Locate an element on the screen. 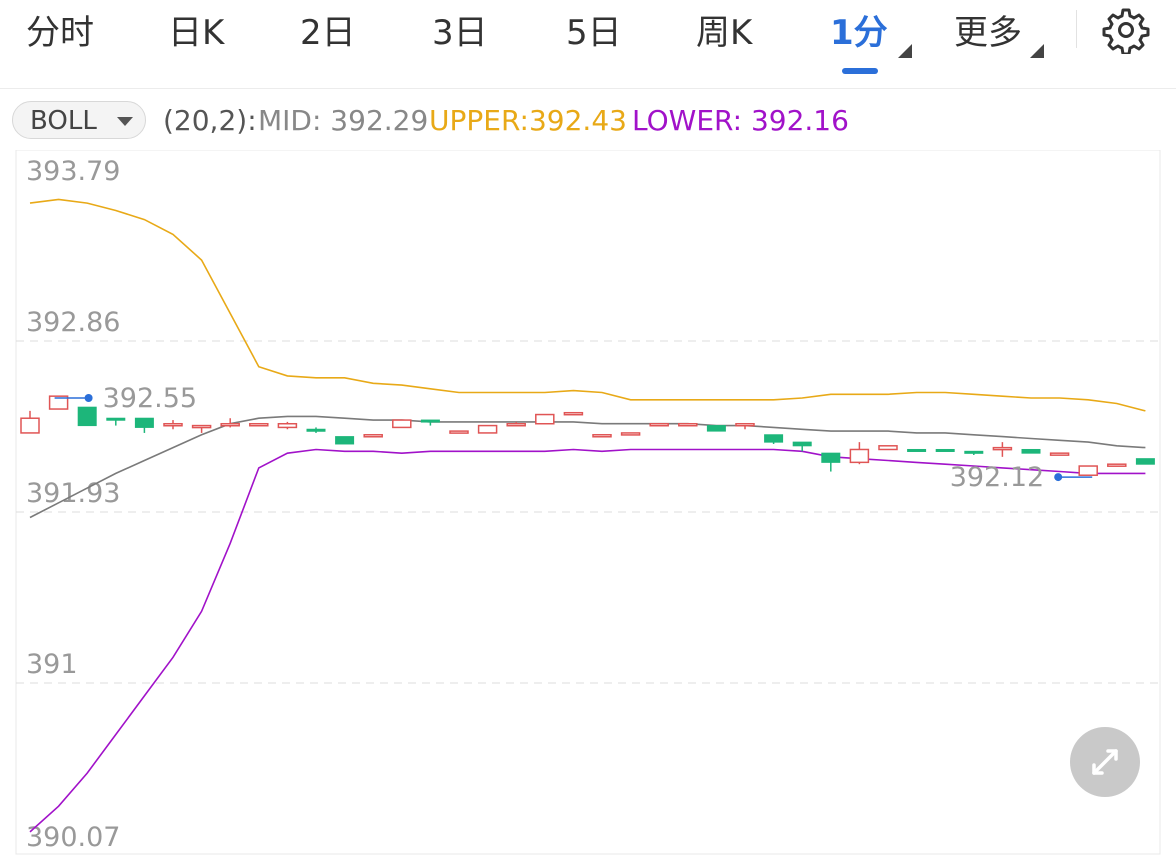 The width and height of the screenshot is (1176, 858). indicator-select: BOLL is located at coordinates (79, 120).